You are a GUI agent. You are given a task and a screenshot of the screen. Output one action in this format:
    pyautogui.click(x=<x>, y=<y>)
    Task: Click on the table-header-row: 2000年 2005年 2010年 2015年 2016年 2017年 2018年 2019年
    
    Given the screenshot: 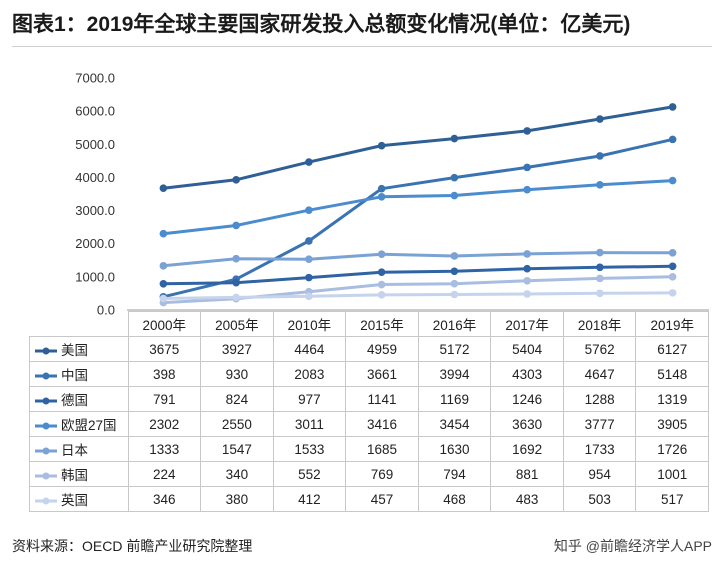 What is the action you would take?
    pyautogui.click(x=369, y=324)
    